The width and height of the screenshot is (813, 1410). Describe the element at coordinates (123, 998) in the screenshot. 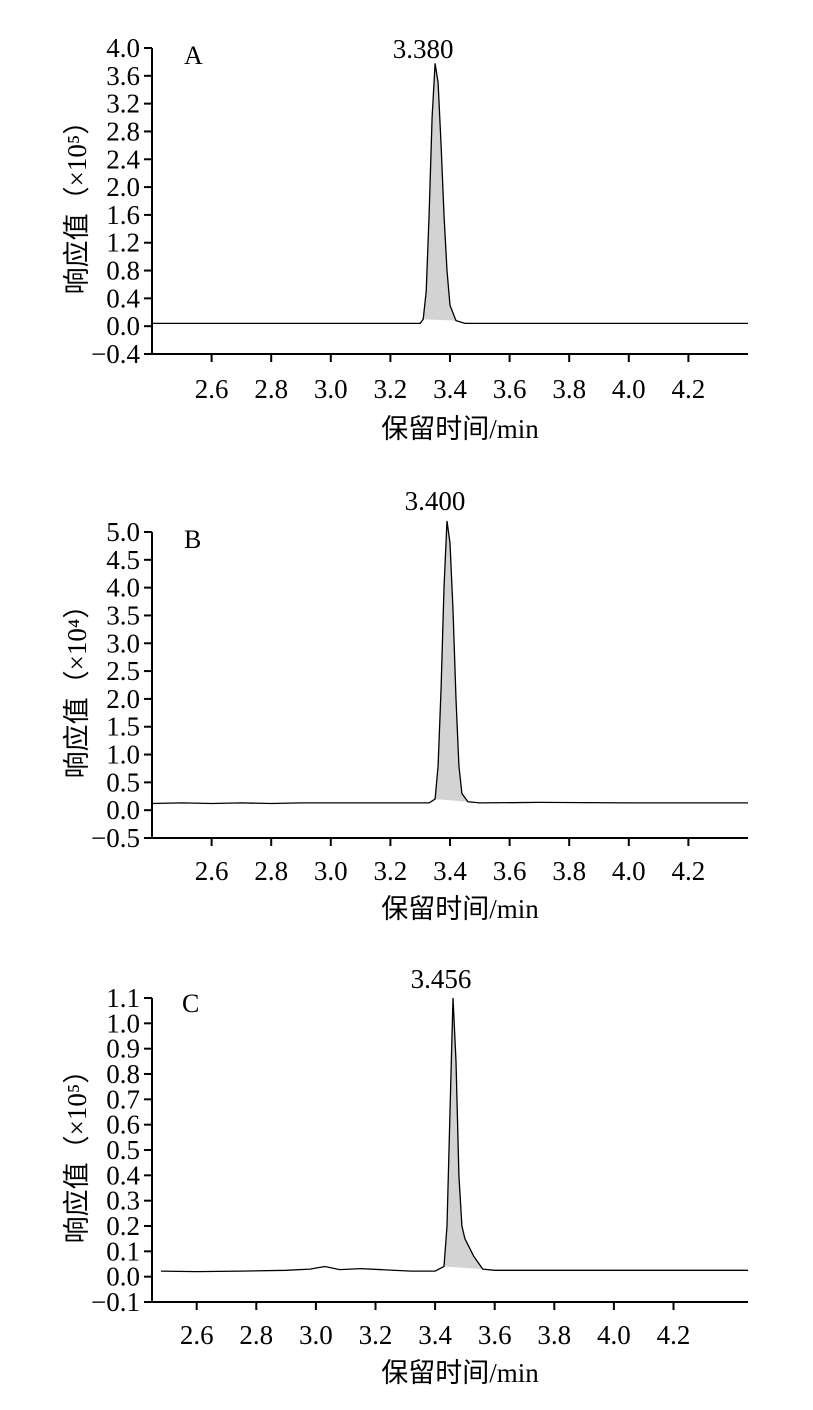

I see `y-tick-label: 1.1` at that location.